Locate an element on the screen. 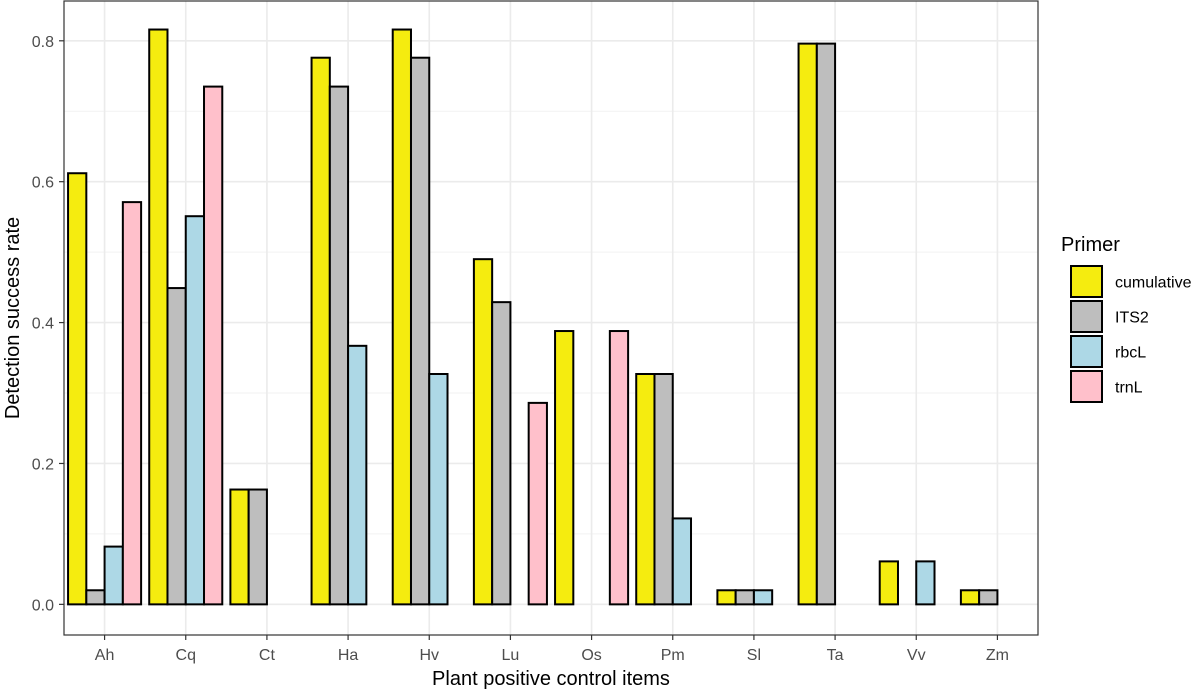  bar-rbcL-Pm is located at coordinates (682, 561).